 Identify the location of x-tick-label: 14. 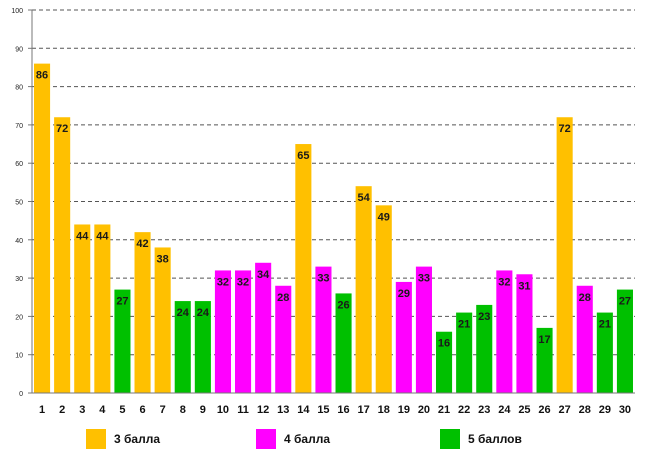
(303, 410).